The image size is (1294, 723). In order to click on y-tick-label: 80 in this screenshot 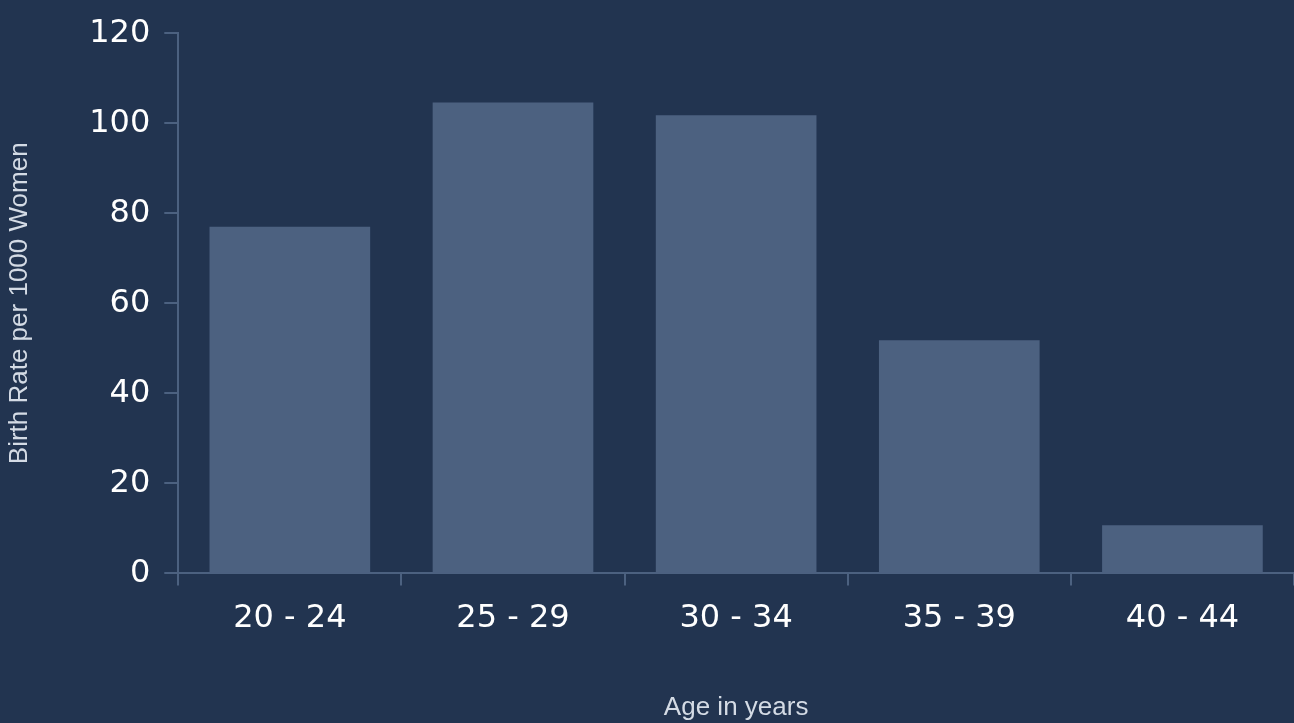, I will do `click(130, 210)`.